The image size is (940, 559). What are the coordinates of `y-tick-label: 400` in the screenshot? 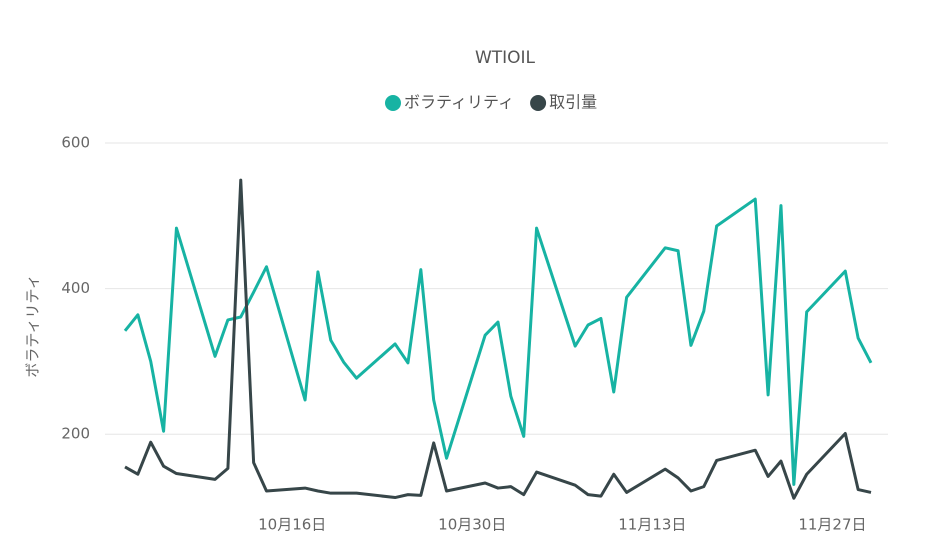 It's located at (75, 288).